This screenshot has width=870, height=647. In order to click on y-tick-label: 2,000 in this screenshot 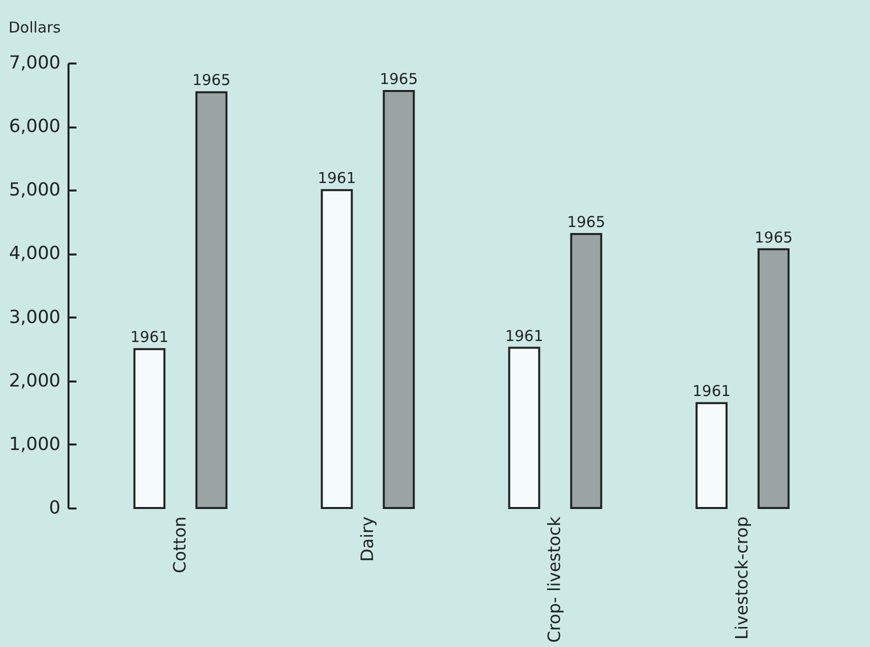, I will do `click(34, 381)`.